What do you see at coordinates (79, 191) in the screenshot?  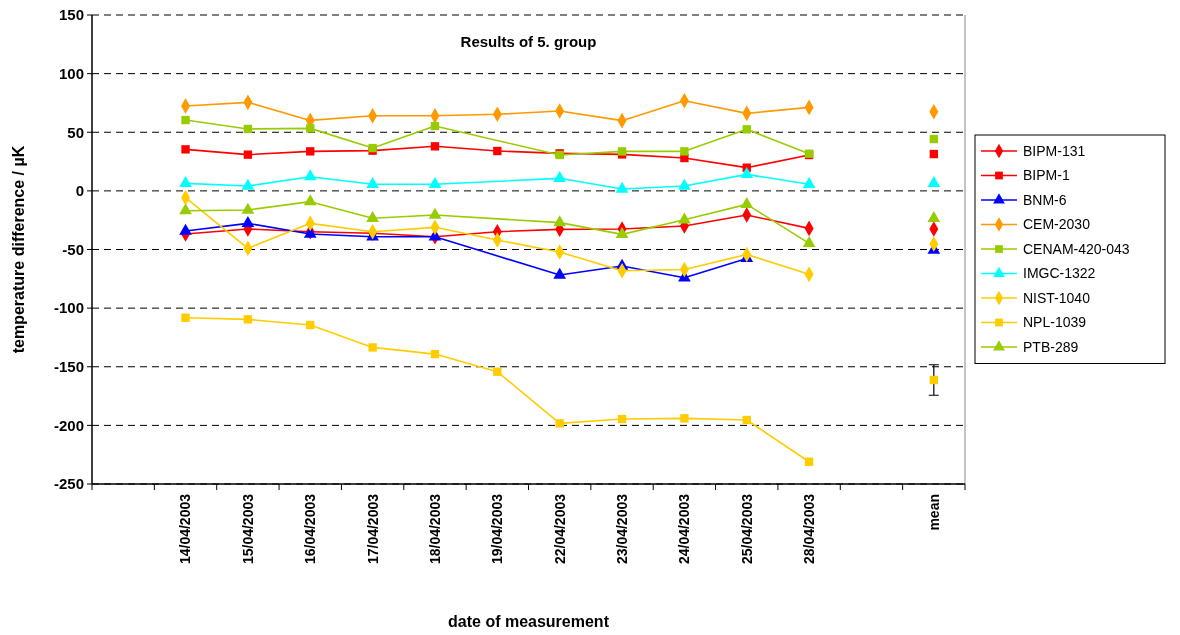 I see `y-tick-label: 0` at bounding box center [79, 191].